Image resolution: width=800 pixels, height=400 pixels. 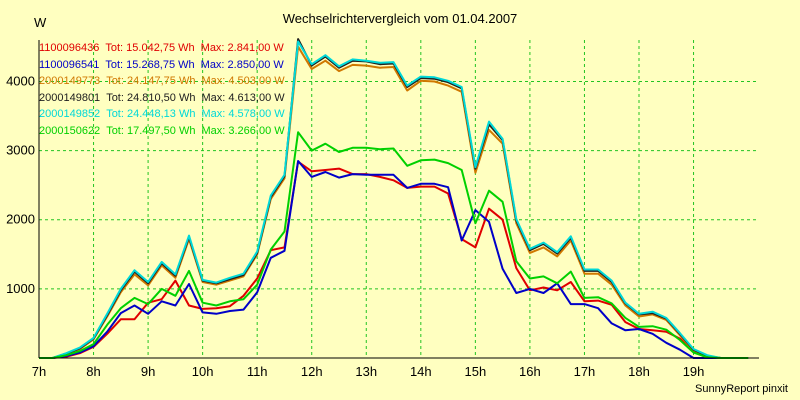 What do you see at coordinates (151, 130) in the screenshot?
I see `legend-total: Tot: 17.497,50 Wh` at bounding box center [151, 130].